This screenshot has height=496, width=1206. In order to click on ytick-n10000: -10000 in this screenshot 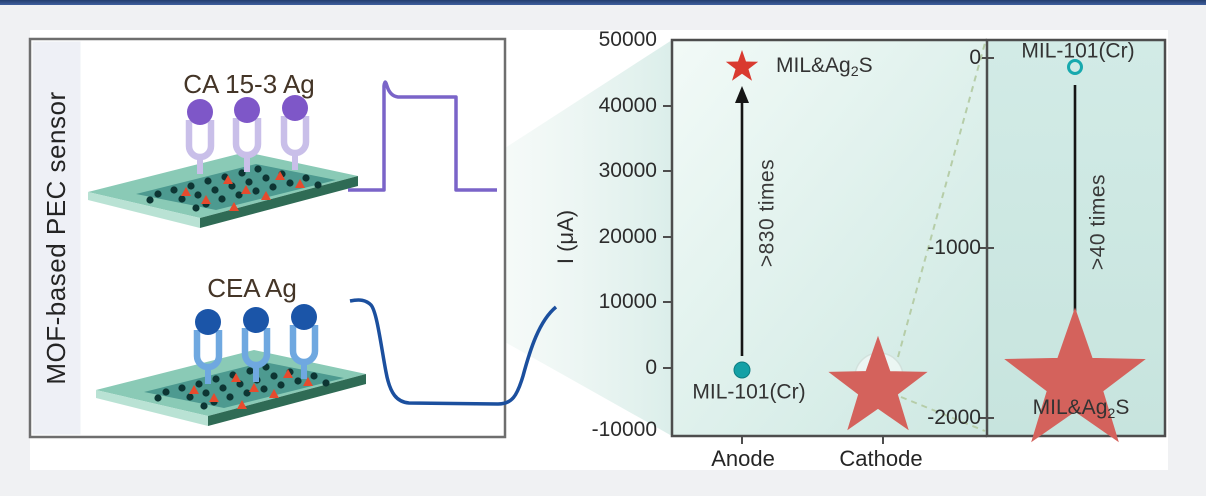, I will do `click(624, 429)`.